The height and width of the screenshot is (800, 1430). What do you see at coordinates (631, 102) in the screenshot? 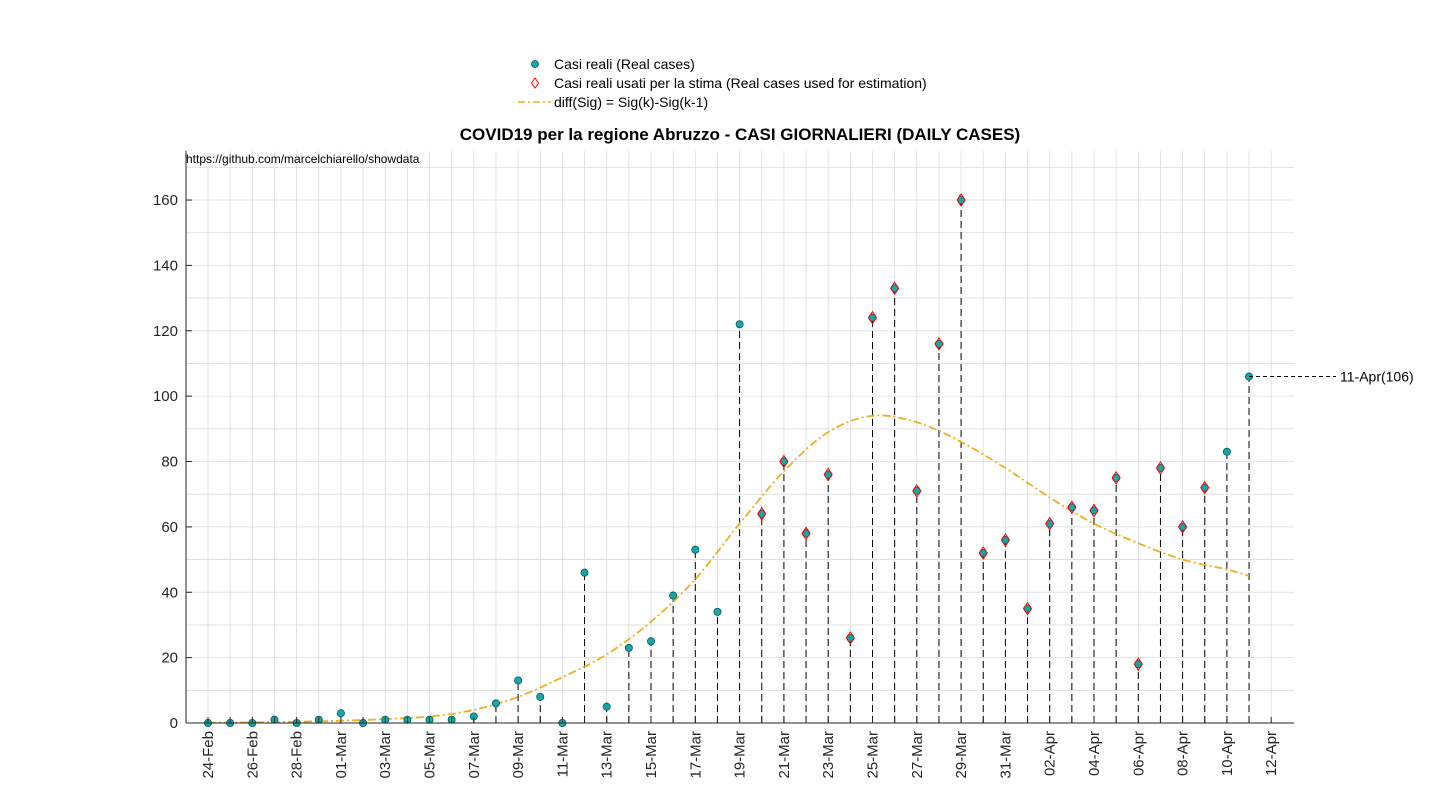
I see `legend-label-fit: diff(Sig) = Sig(k)-Sig(k-1)` at bounding box center [631, 102].